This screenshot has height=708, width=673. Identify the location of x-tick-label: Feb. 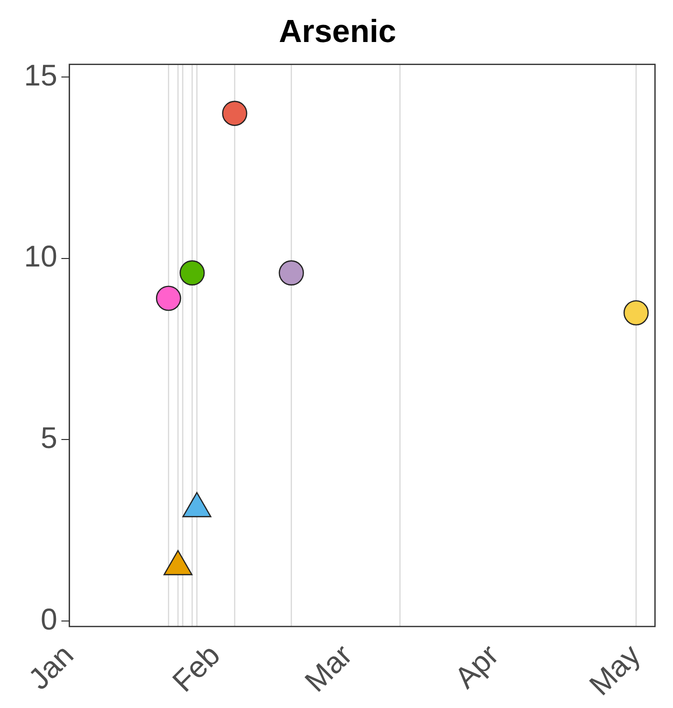
(196, 668).